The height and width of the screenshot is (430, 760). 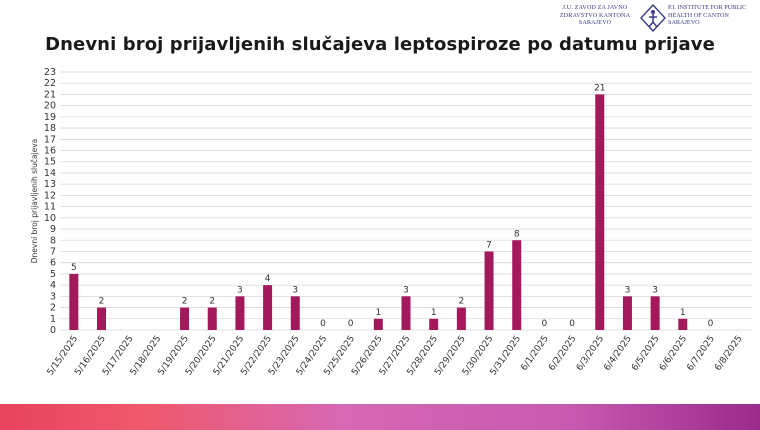 I want to click on y-tick-label: 23, so click(x=50, y=72).